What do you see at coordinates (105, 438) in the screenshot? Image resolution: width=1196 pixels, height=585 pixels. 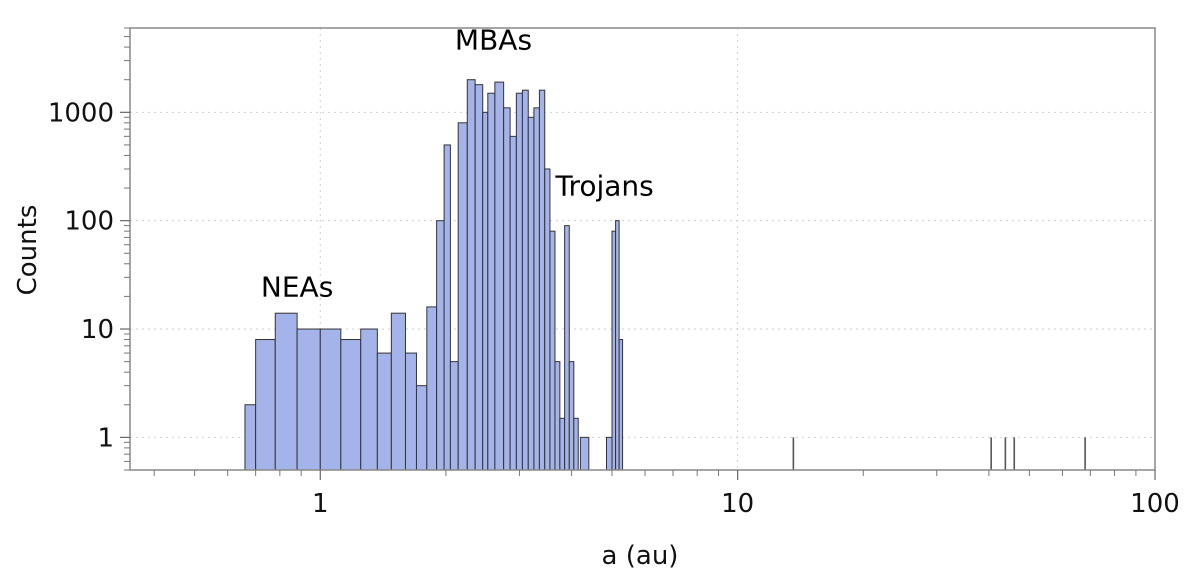 I see `y-tick-label: 1` at bounding box center [105, 438].